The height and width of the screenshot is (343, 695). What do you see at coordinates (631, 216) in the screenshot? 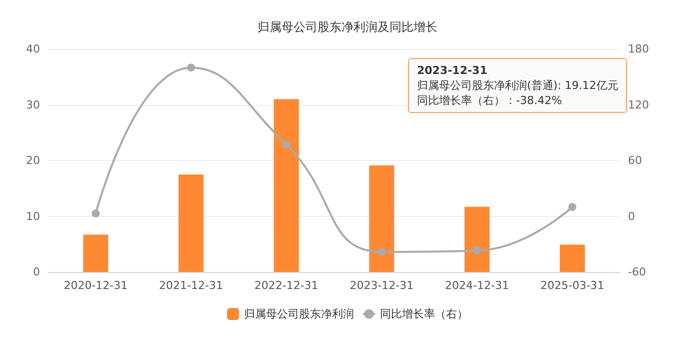
I see `y2-tick-label: 0` at bounding box center [631, 216].